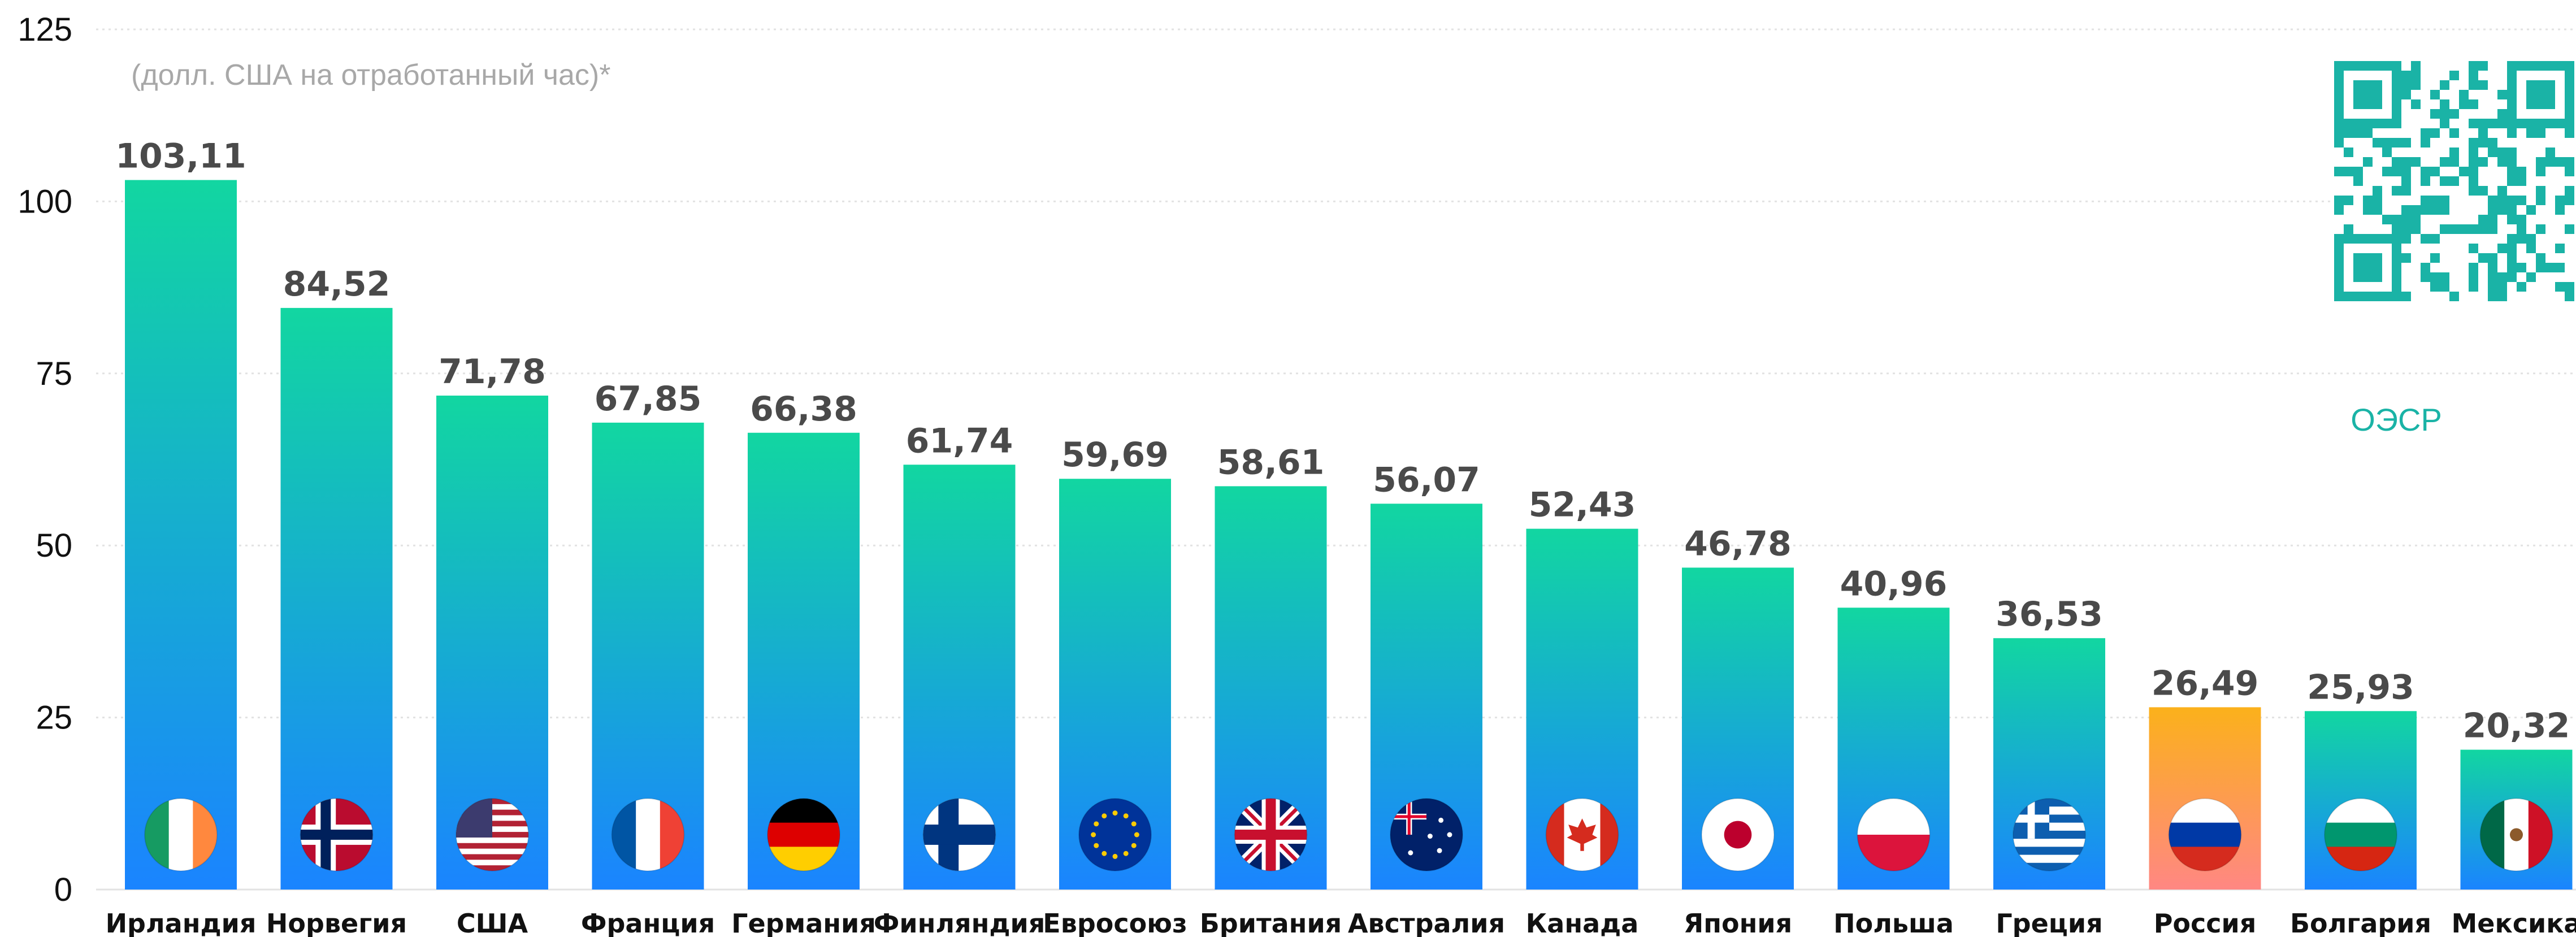 The image size is (2576, 937). What do you see at coordinates (1115, 922) in the screenshot?
I see `category-label: Евросоюз` at bounding box center [1115, 922].